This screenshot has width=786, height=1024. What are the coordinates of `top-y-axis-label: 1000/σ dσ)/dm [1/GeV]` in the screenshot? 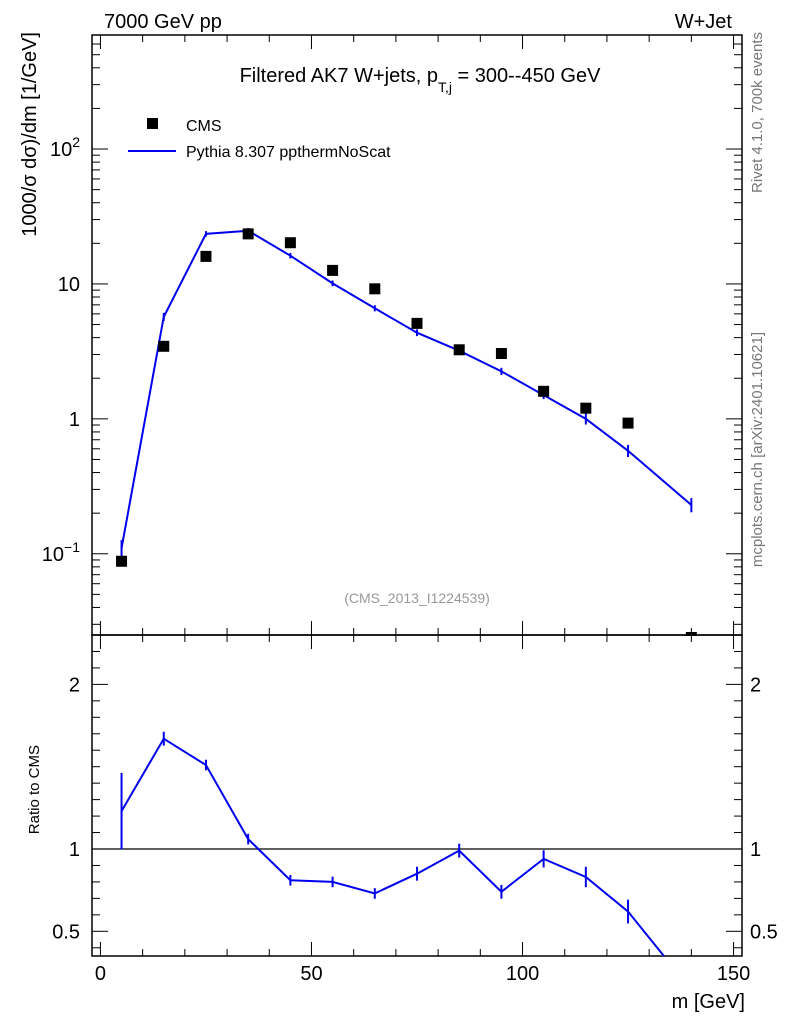 It's located at (30, 134).